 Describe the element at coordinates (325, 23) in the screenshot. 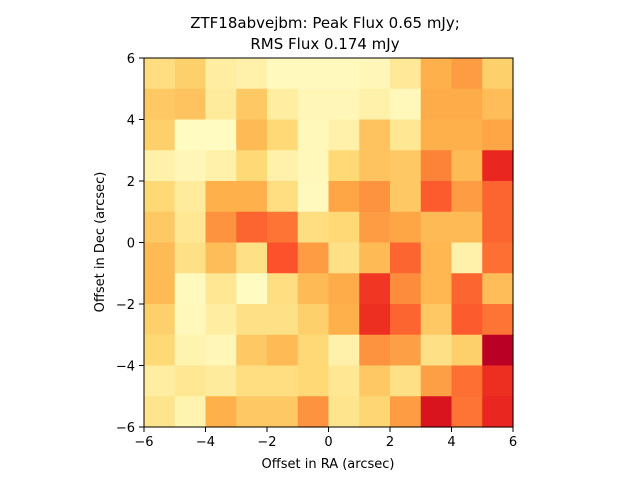

I see `chart-title-line-1: ZTF18abvejbm: Peak Flux 0.65 mJy;` at that location.